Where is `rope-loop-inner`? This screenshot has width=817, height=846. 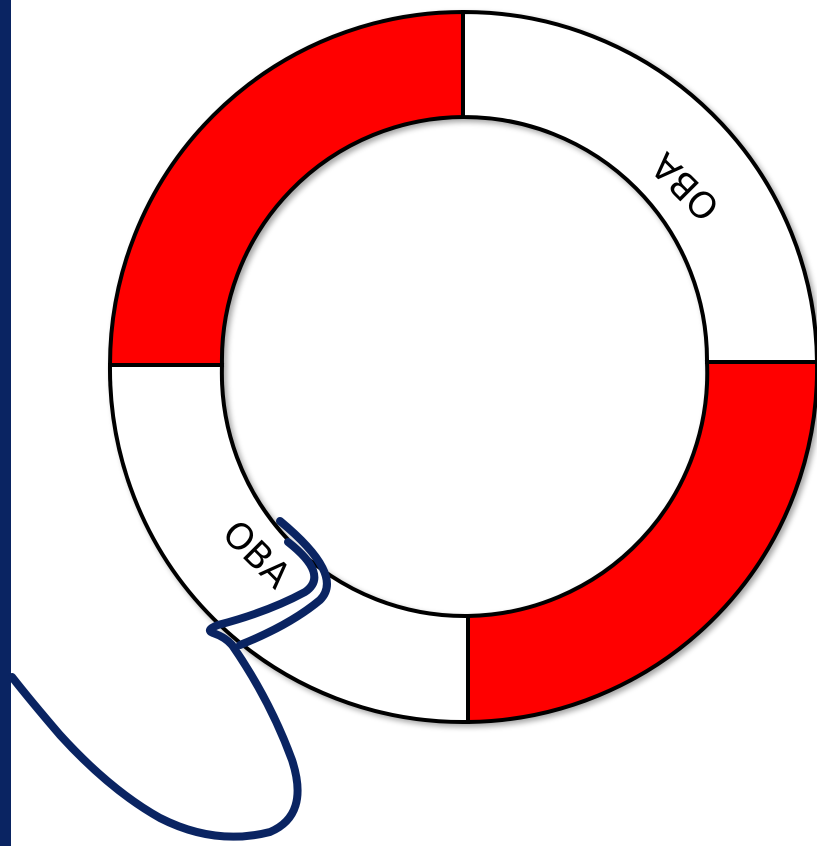
rope-loop-inner is located at coordinates (262, 593).